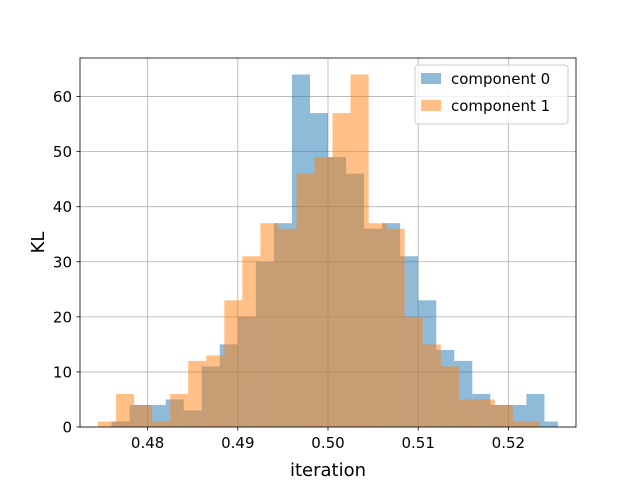  I want to click on y-tick-label: 0, so click(67, 428).